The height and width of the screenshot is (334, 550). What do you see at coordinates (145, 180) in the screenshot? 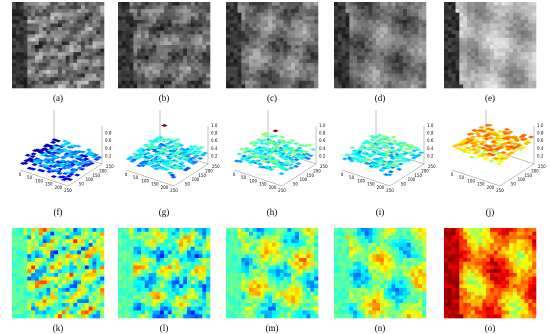
I see `x-tick-label: 100` at bounding box center [145, 180].